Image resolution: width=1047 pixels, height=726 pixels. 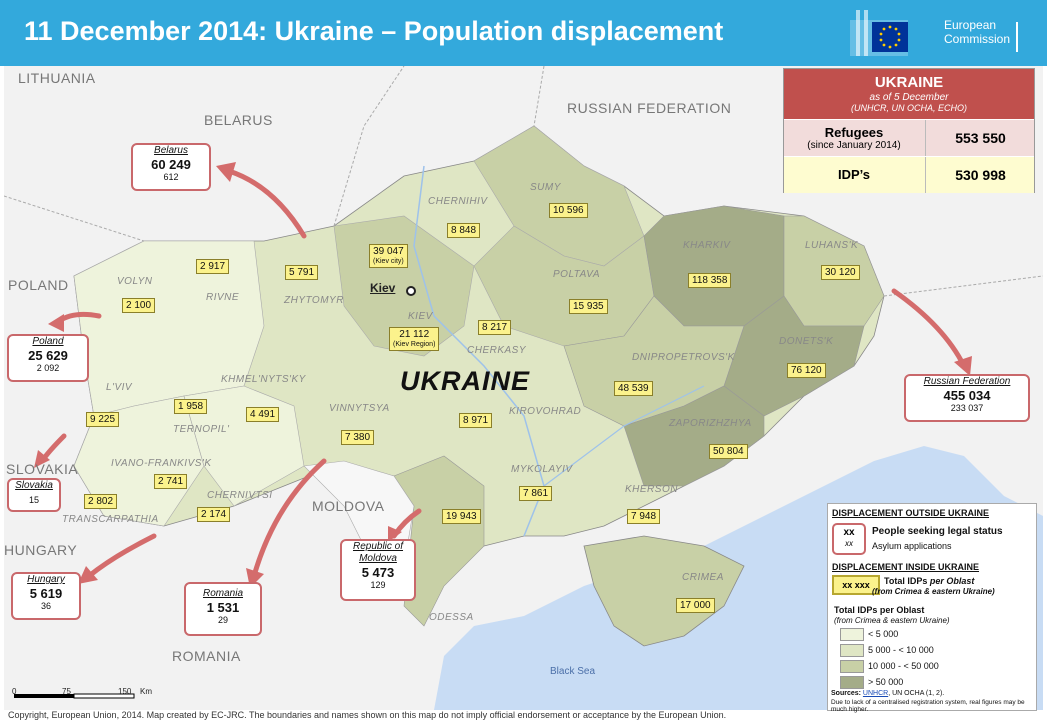 I want to click on idp-lviv: 9 225, so click(x=103, y=419).